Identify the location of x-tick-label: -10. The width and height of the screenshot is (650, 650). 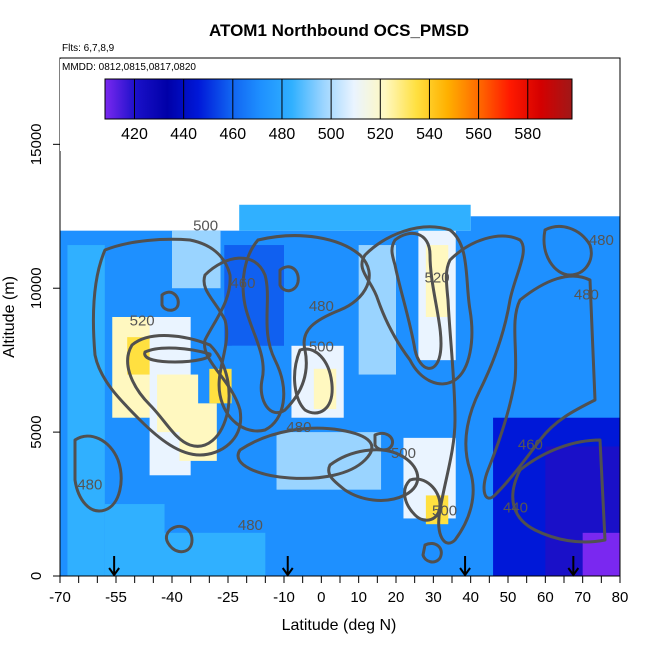
(284, 597).